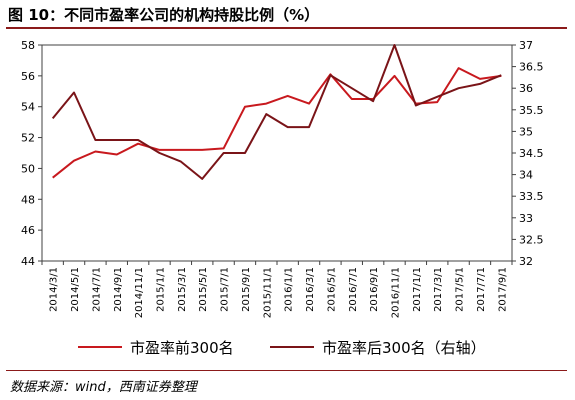  I want to click on x-tick-label: 2015/5/1, so click(203, 289).